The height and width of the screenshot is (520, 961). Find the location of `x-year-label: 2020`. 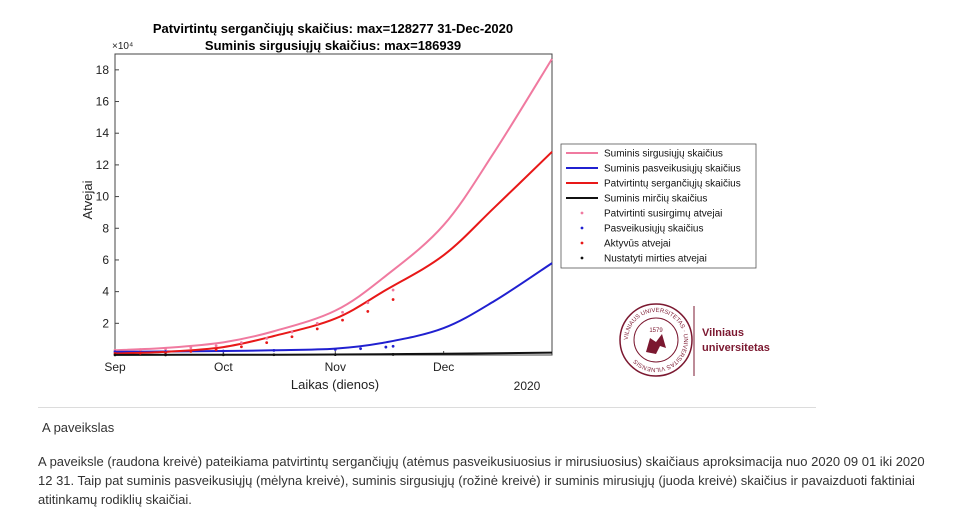

x-year-label: 2020 is located at coordinates (527, 386).